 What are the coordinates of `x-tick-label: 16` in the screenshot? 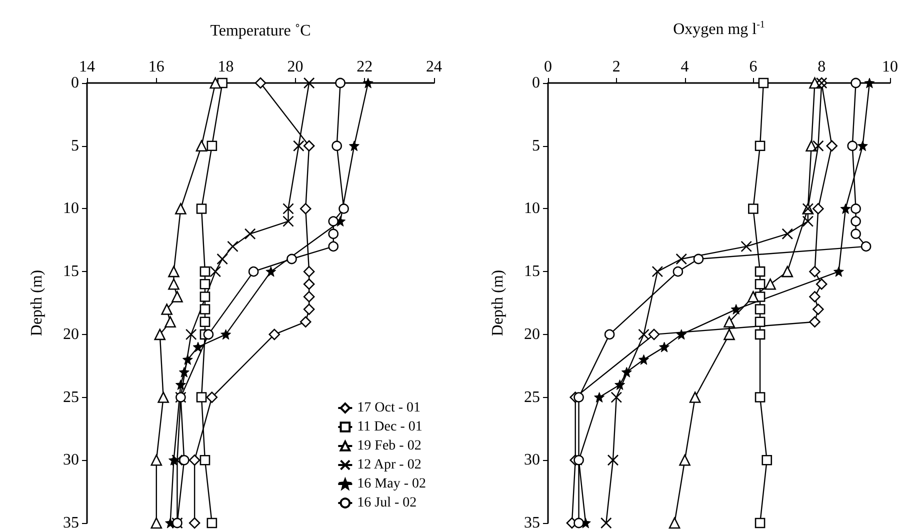 It's located at (156, 67).